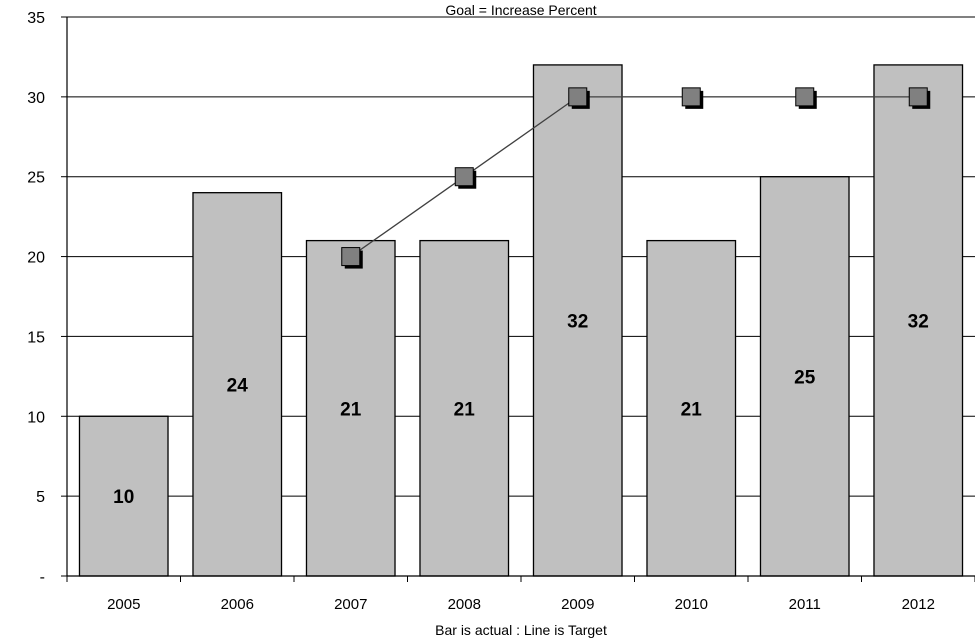 The height and width of the screenshot is (640, 975). Describe the element at coordinates (805, 604) in the screenshot. I see `x-tick-label: 2011` at that location.